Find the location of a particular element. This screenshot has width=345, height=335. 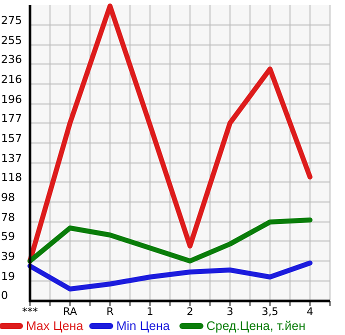

y-tick-label: 98 is located at coordinates (8, 197).